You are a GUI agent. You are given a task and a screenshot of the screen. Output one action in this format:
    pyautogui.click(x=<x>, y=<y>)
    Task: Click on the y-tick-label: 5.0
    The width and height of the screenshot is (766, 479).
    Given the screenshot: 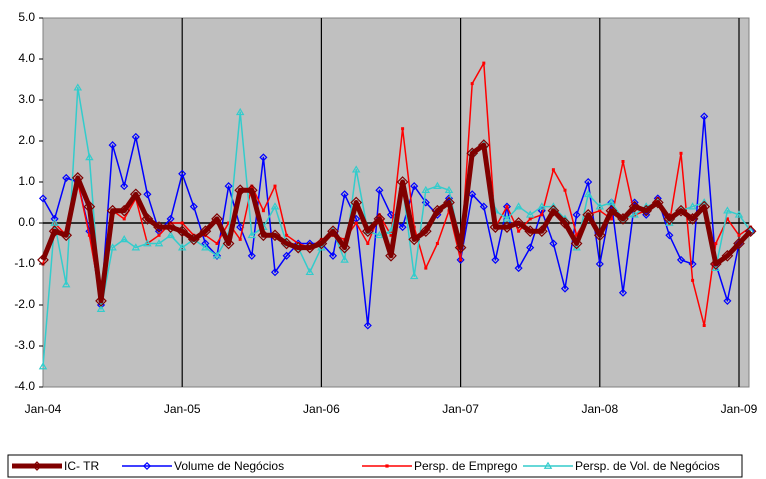 What is the action you would take?
    pyautogui.click(x=26, y=17)
    